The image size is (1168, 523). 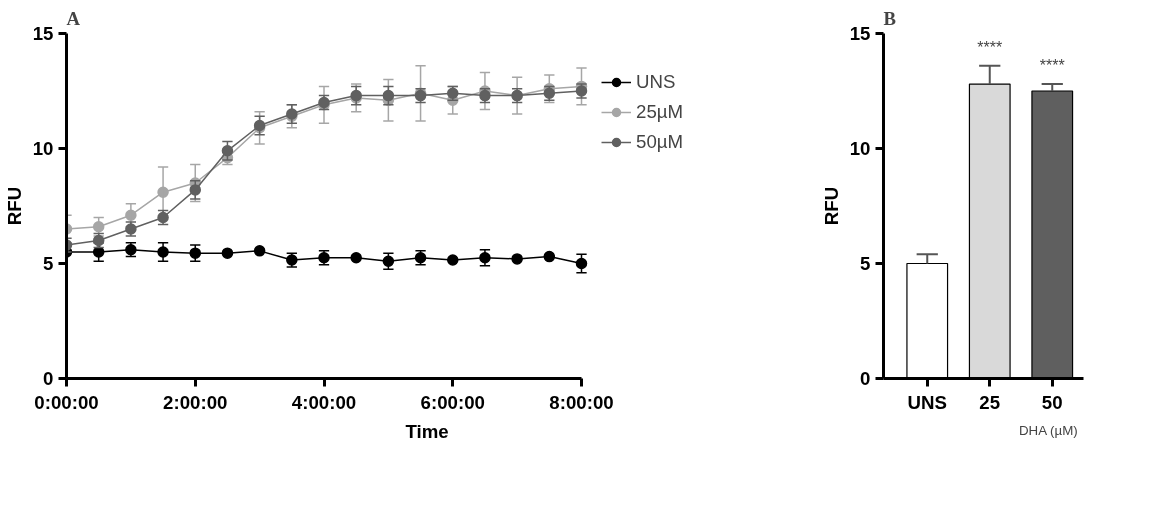 What do you see at coordinates (452, 402) in the screenshot?
I see `x-tick-label: 6:00:00` at bounding box center [452, 402].